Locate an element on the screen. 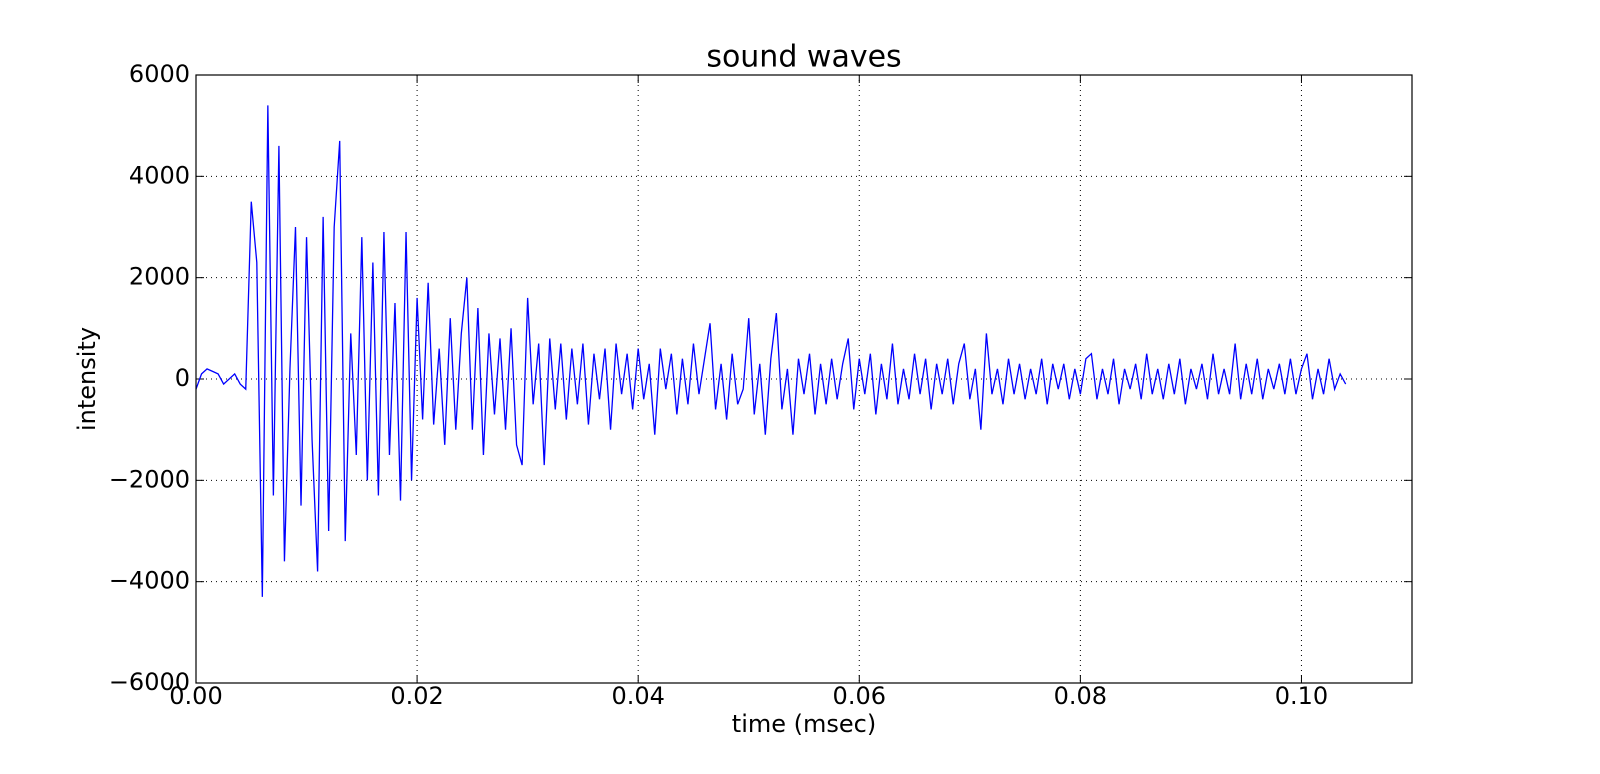 This screenshot has height=774, width=1600. y-tick-label: 0 is located at coordinates (182, 378).